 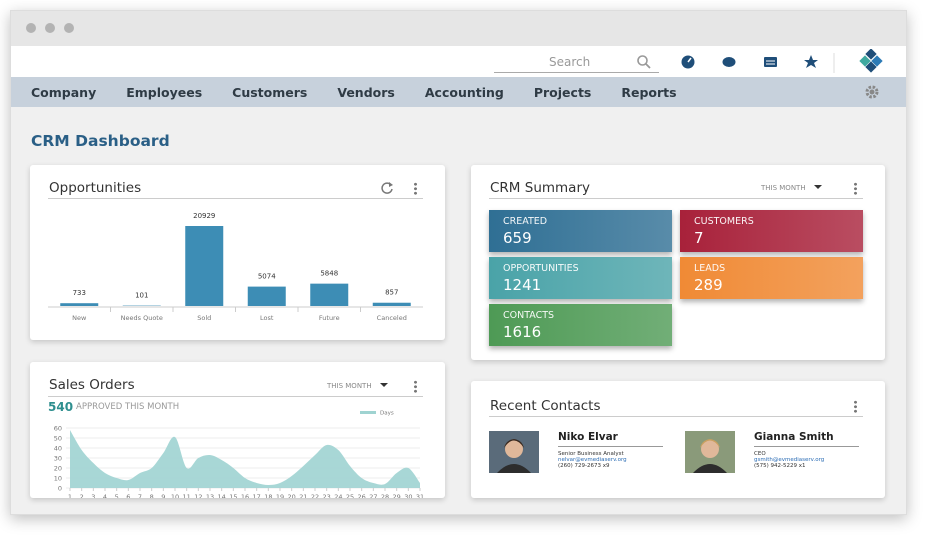 I want to click on nav-item: Reports, so click(x=649, y=92).